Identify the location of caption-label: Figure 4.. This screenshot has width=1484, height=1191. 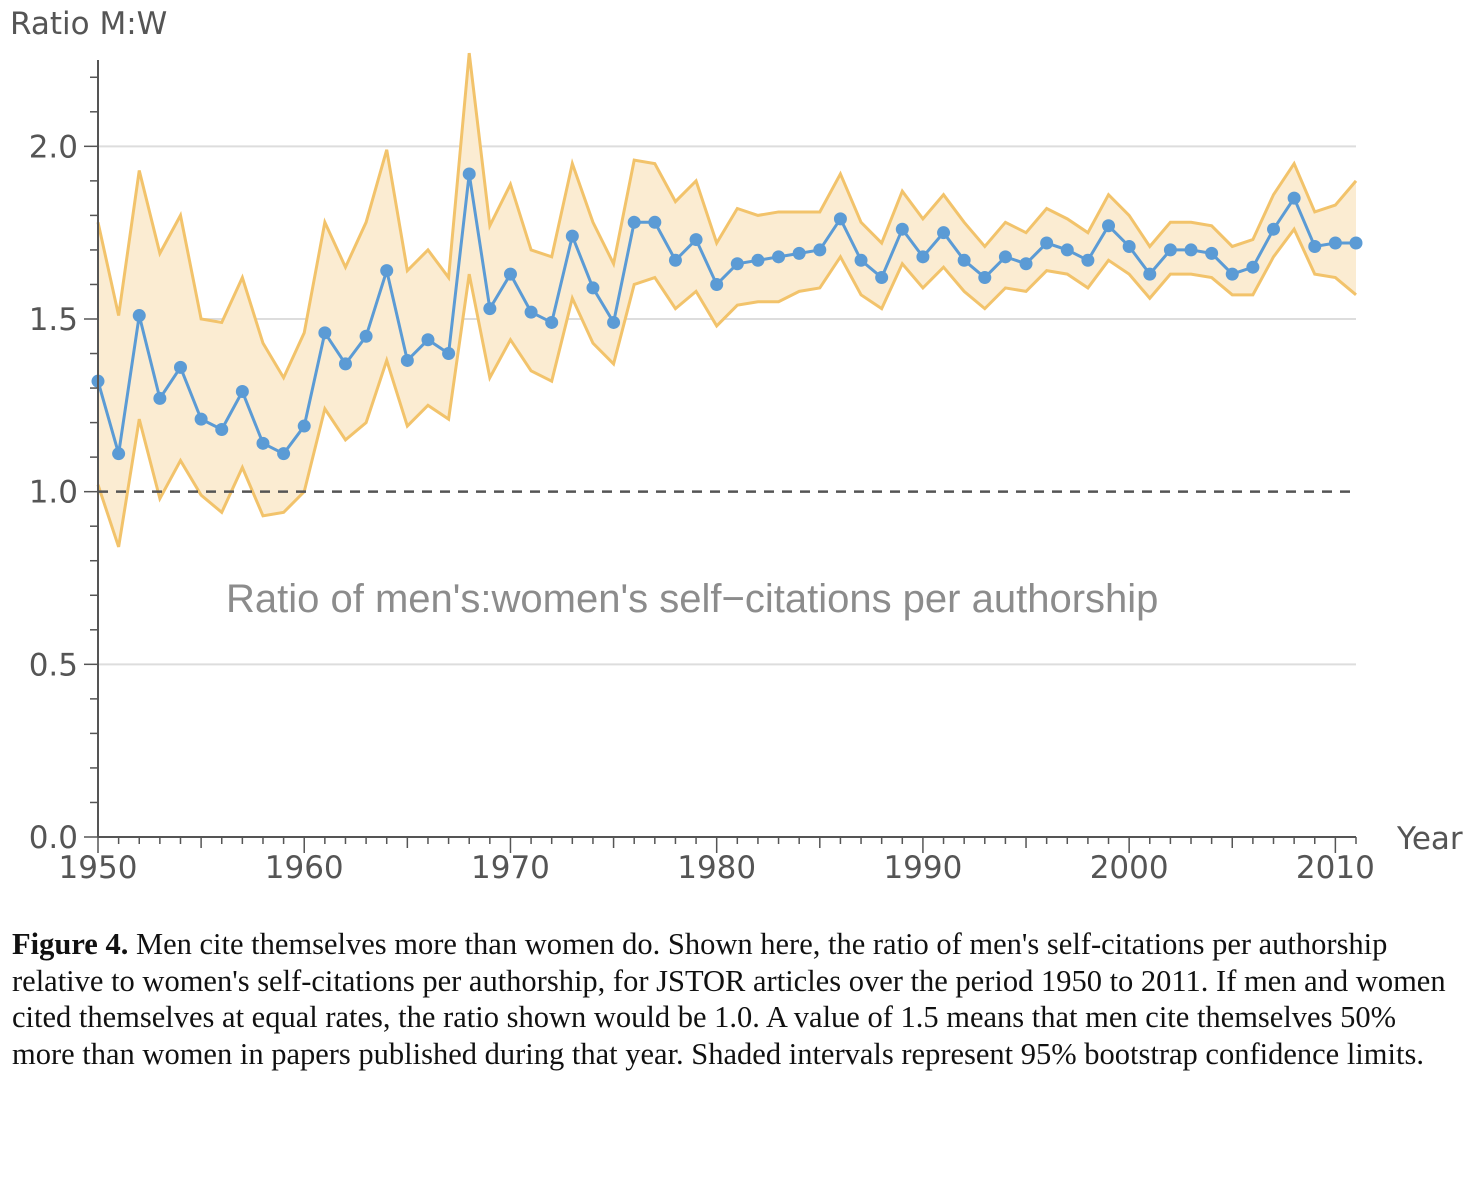
(70, 944).